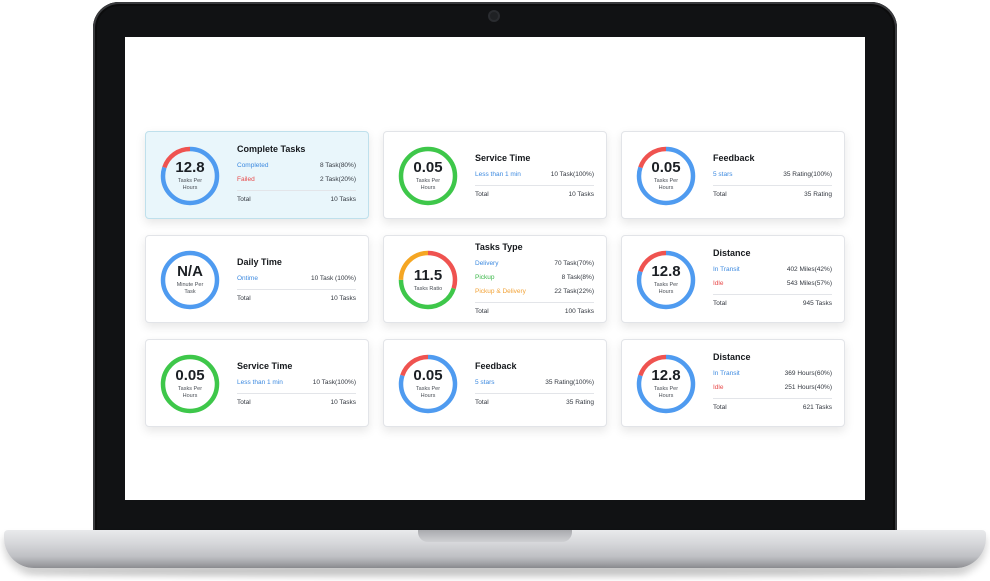 This screenshot has height=581, width=990. I want to click on stat-row: Less than 1 min 10 Task(100%), so click(296, 383).